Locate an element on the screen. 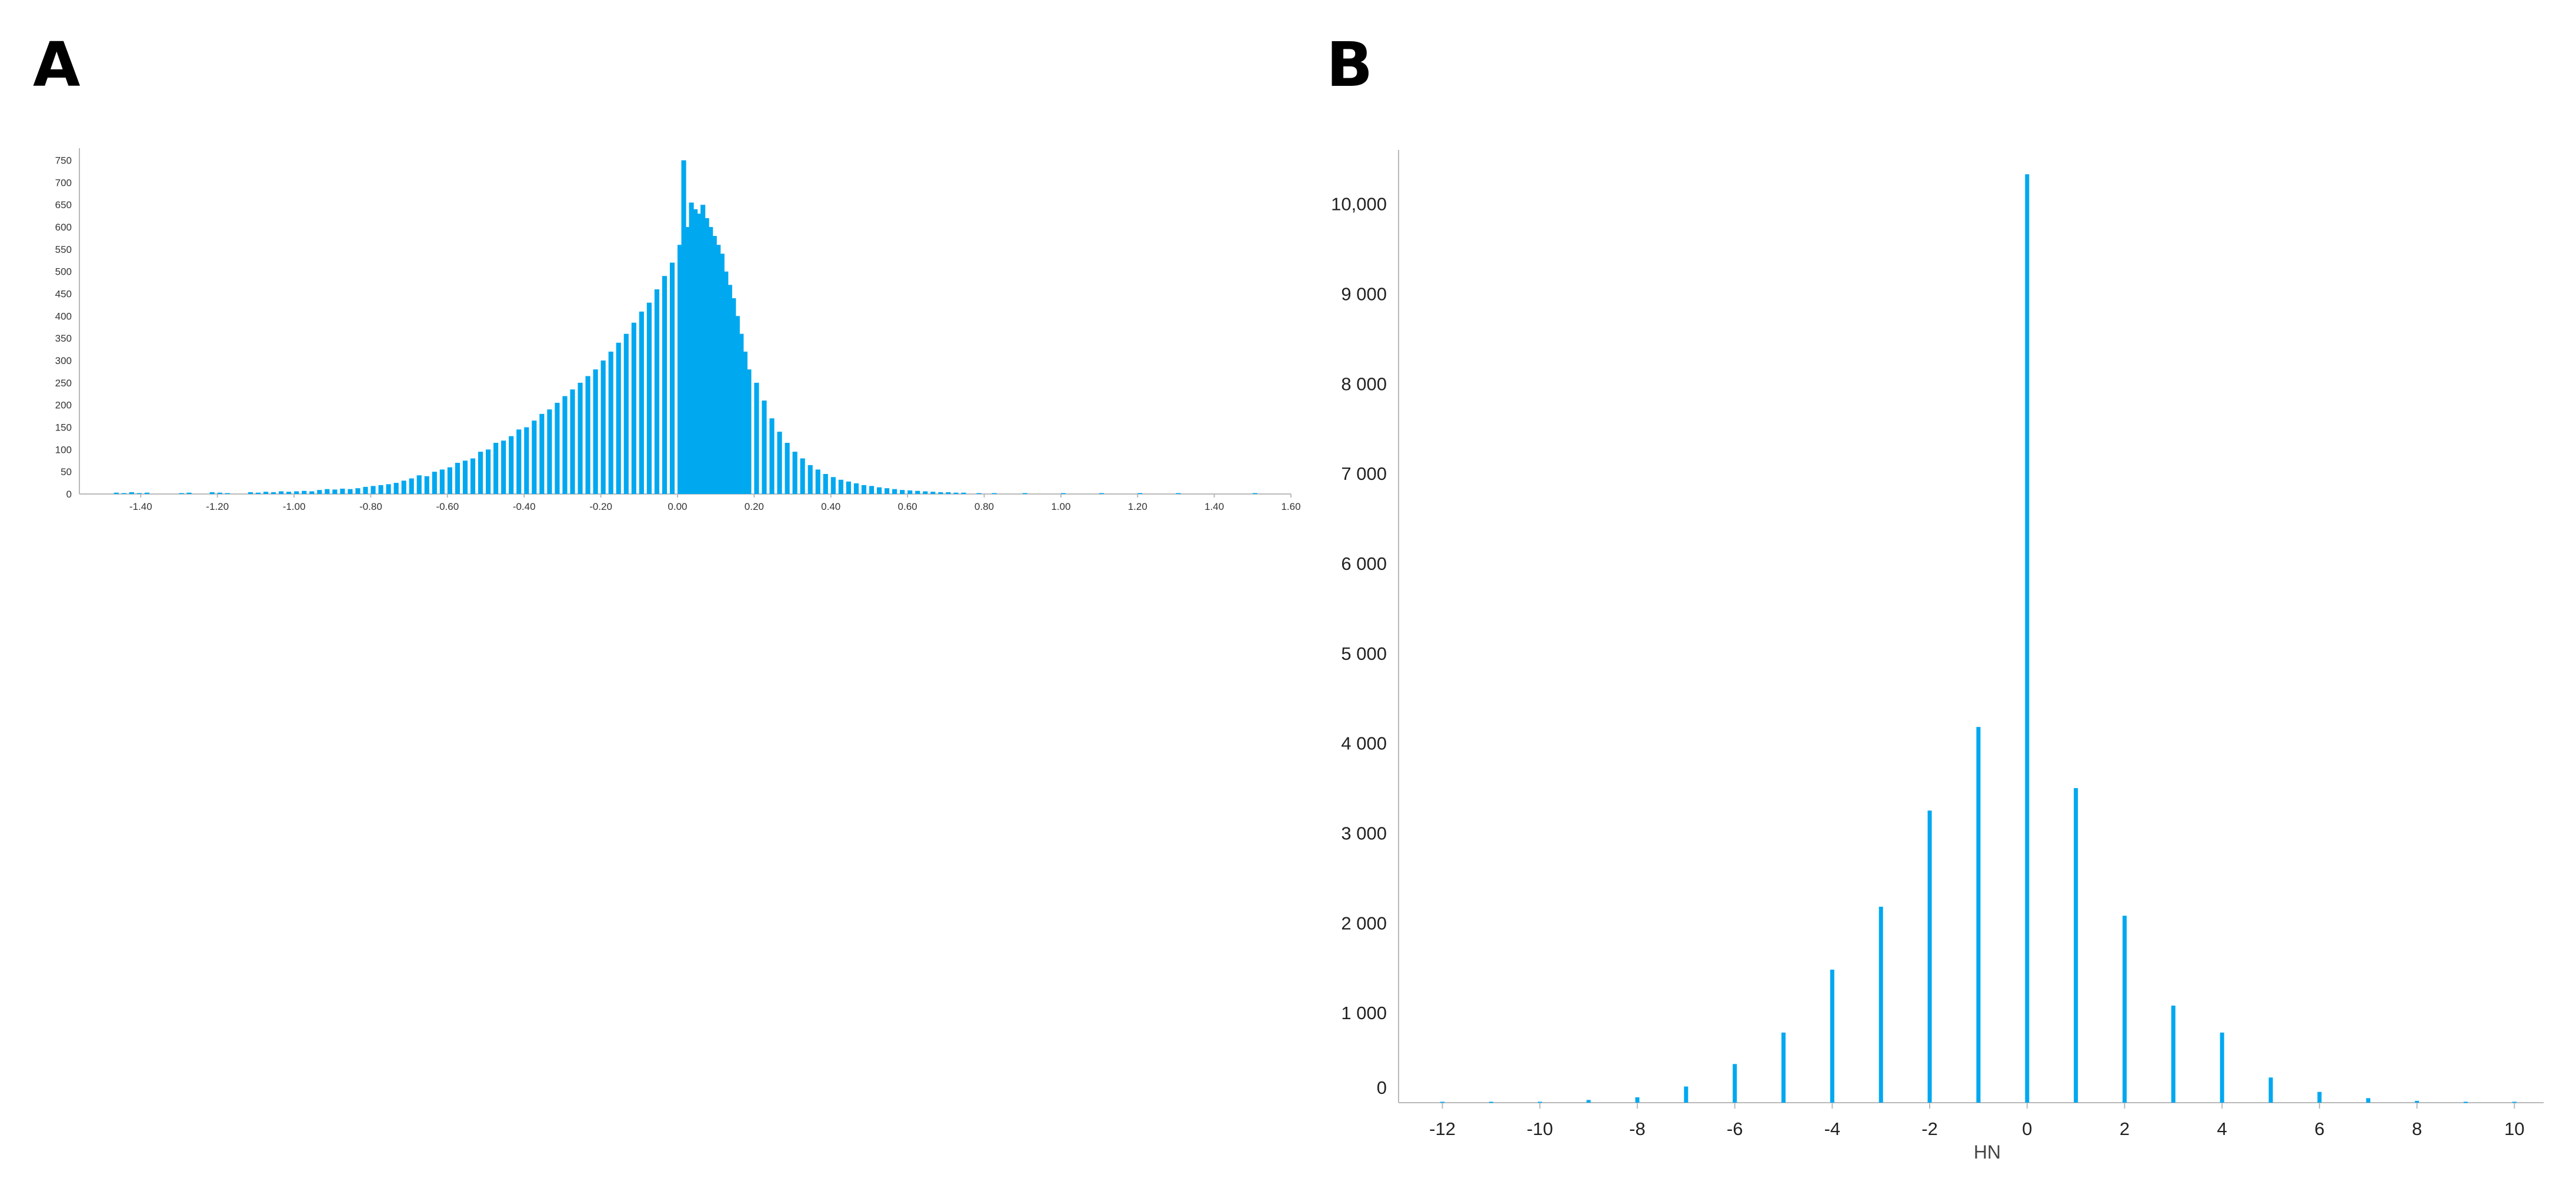 Image resolution: width=2576 pixels, height=1185 pixels. y-tick-label-b: 6 000 is located at coordinates (1364, 563).